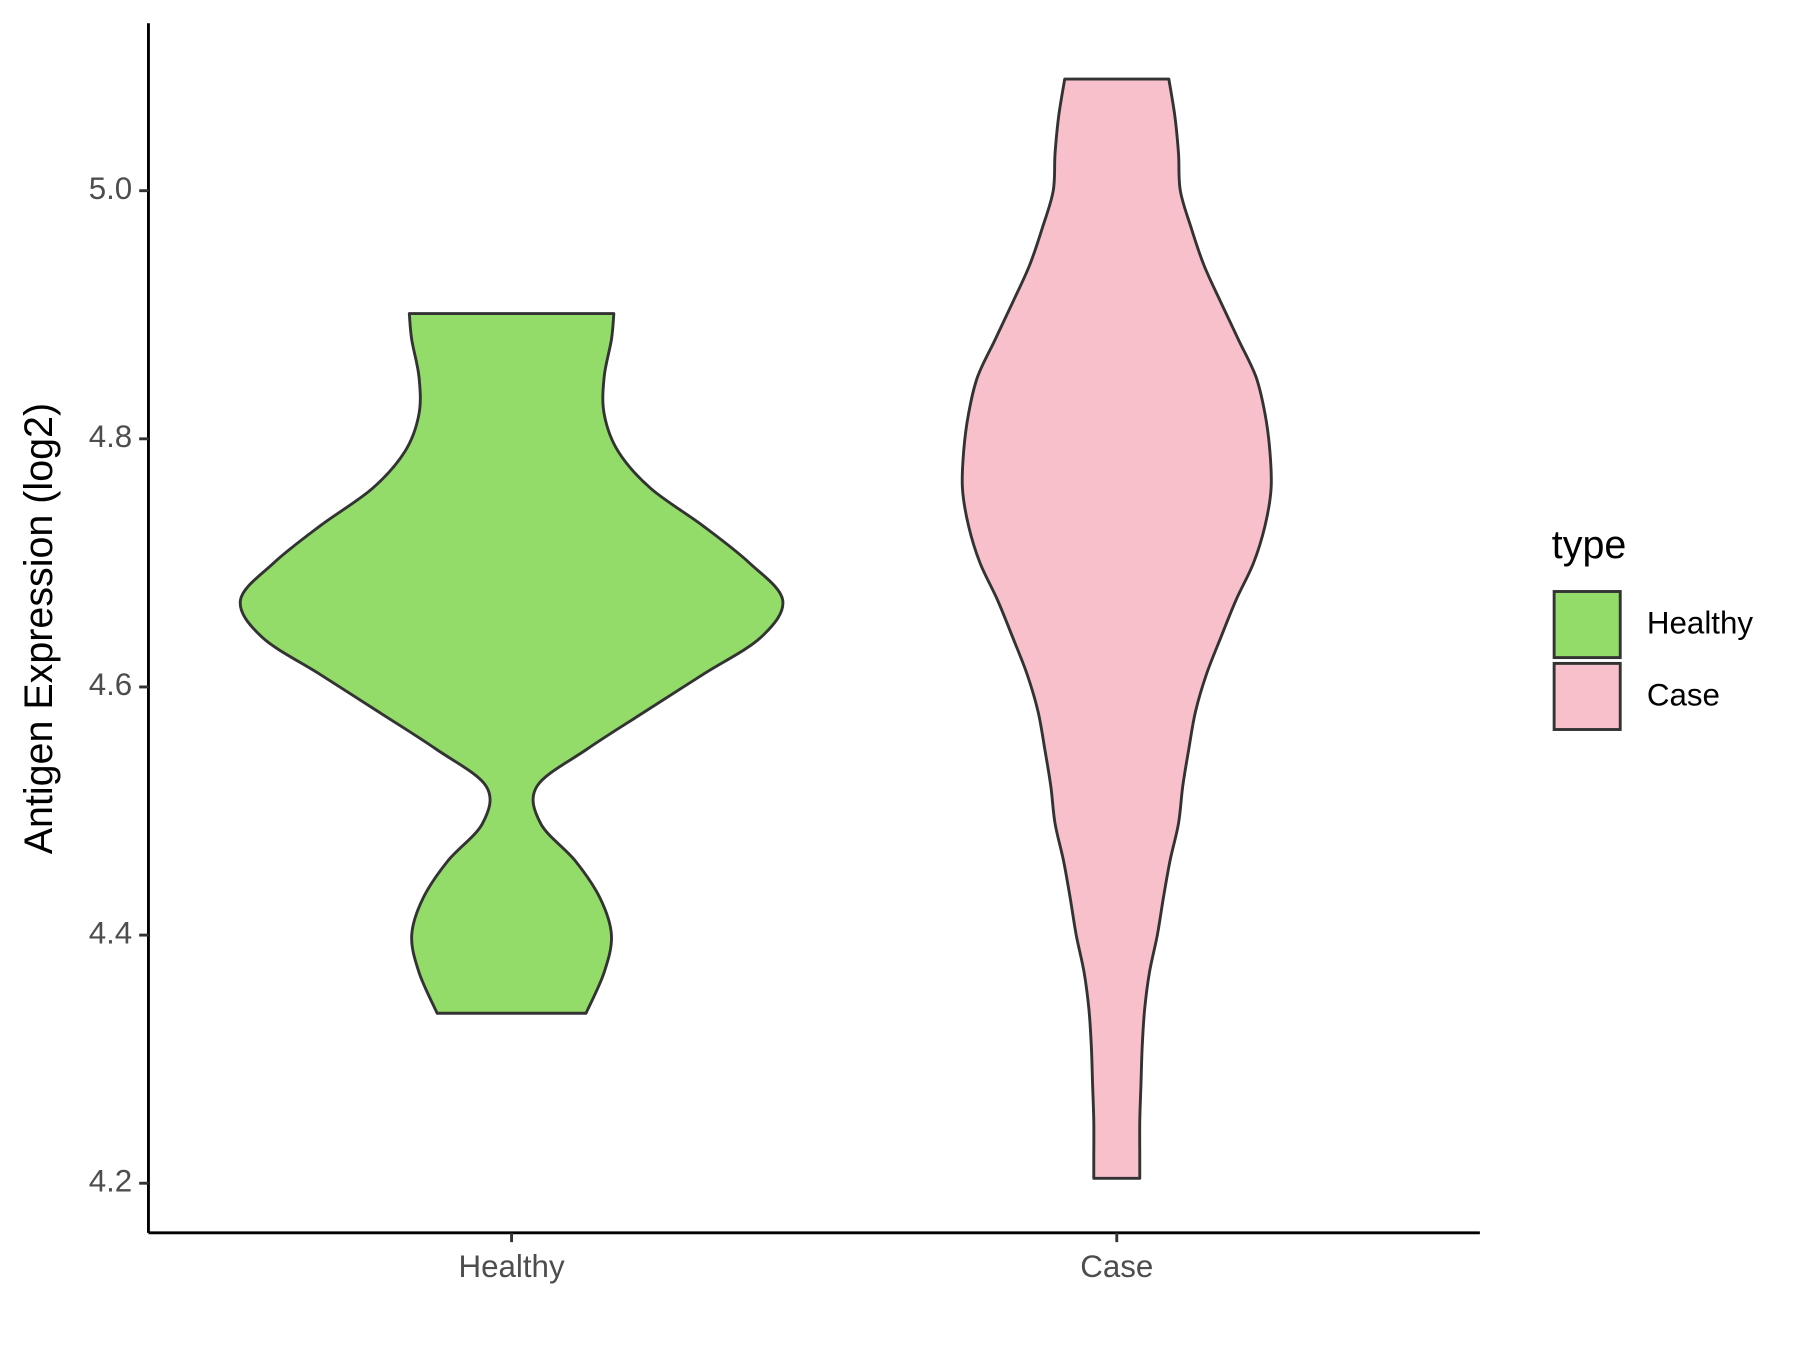 Image resolution: width=1800 pixels, height=1350 pixels. Describe the element at coordinates (1116, 1266) in the screenshot. I see `x-tick-label: Case` at that location.